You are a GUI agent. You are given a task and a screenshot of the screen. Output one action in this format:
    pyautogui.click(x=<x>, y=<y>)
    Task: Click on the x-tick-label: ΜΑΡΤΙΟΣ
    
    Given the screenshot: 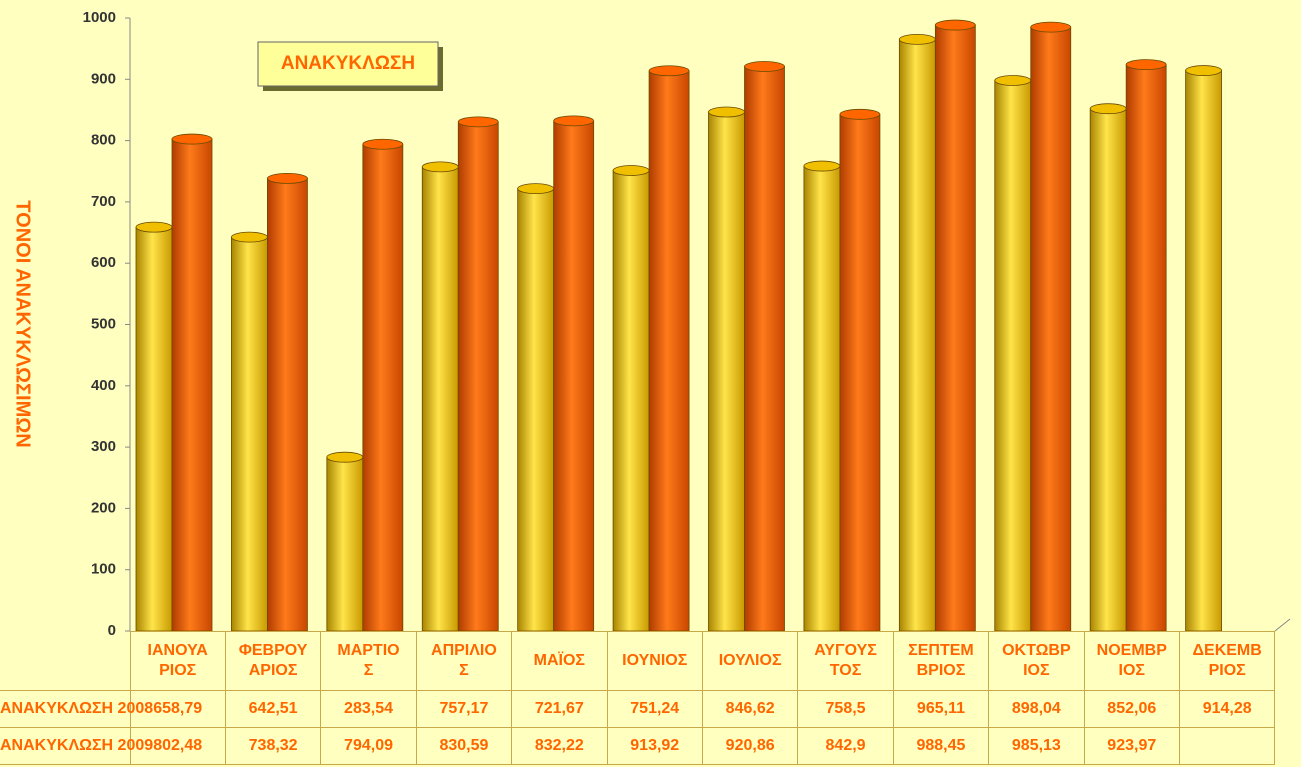 What is the action you would take?
    pyautogui.click(x=368, y=661)
    